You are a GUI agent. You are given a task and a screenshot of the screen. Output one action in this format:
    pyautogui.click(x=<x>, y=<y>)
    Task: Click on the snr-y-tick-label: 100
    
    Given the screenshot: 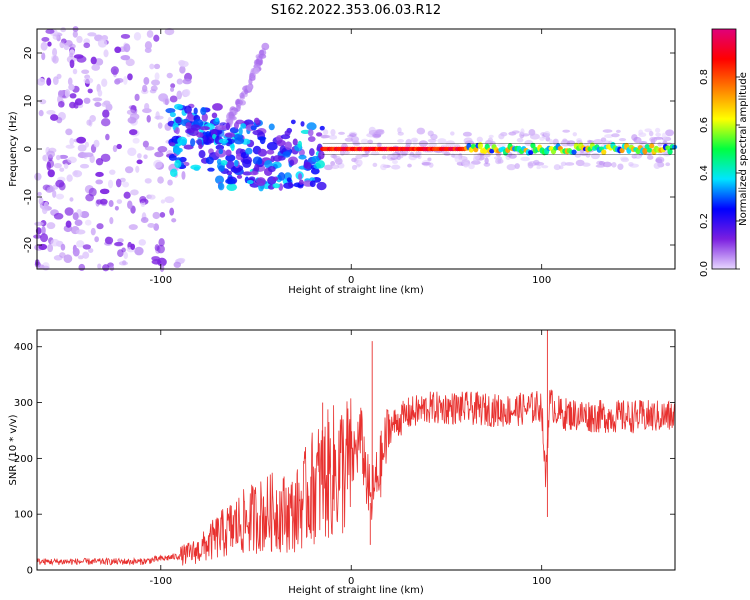 What is the action you would take?
    pyautogui.click(x=23, y=515)
    